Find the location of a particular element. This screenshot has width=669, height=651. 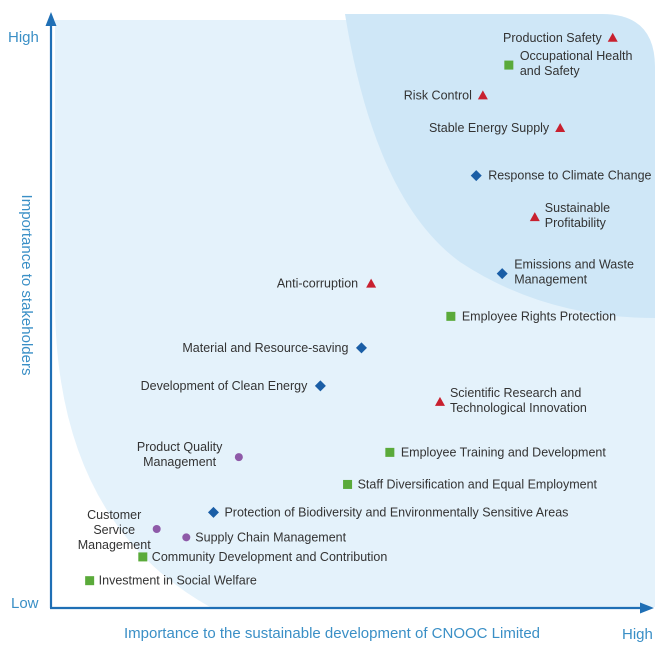

data-point: Risk Control is located at coordinates (446, 95).